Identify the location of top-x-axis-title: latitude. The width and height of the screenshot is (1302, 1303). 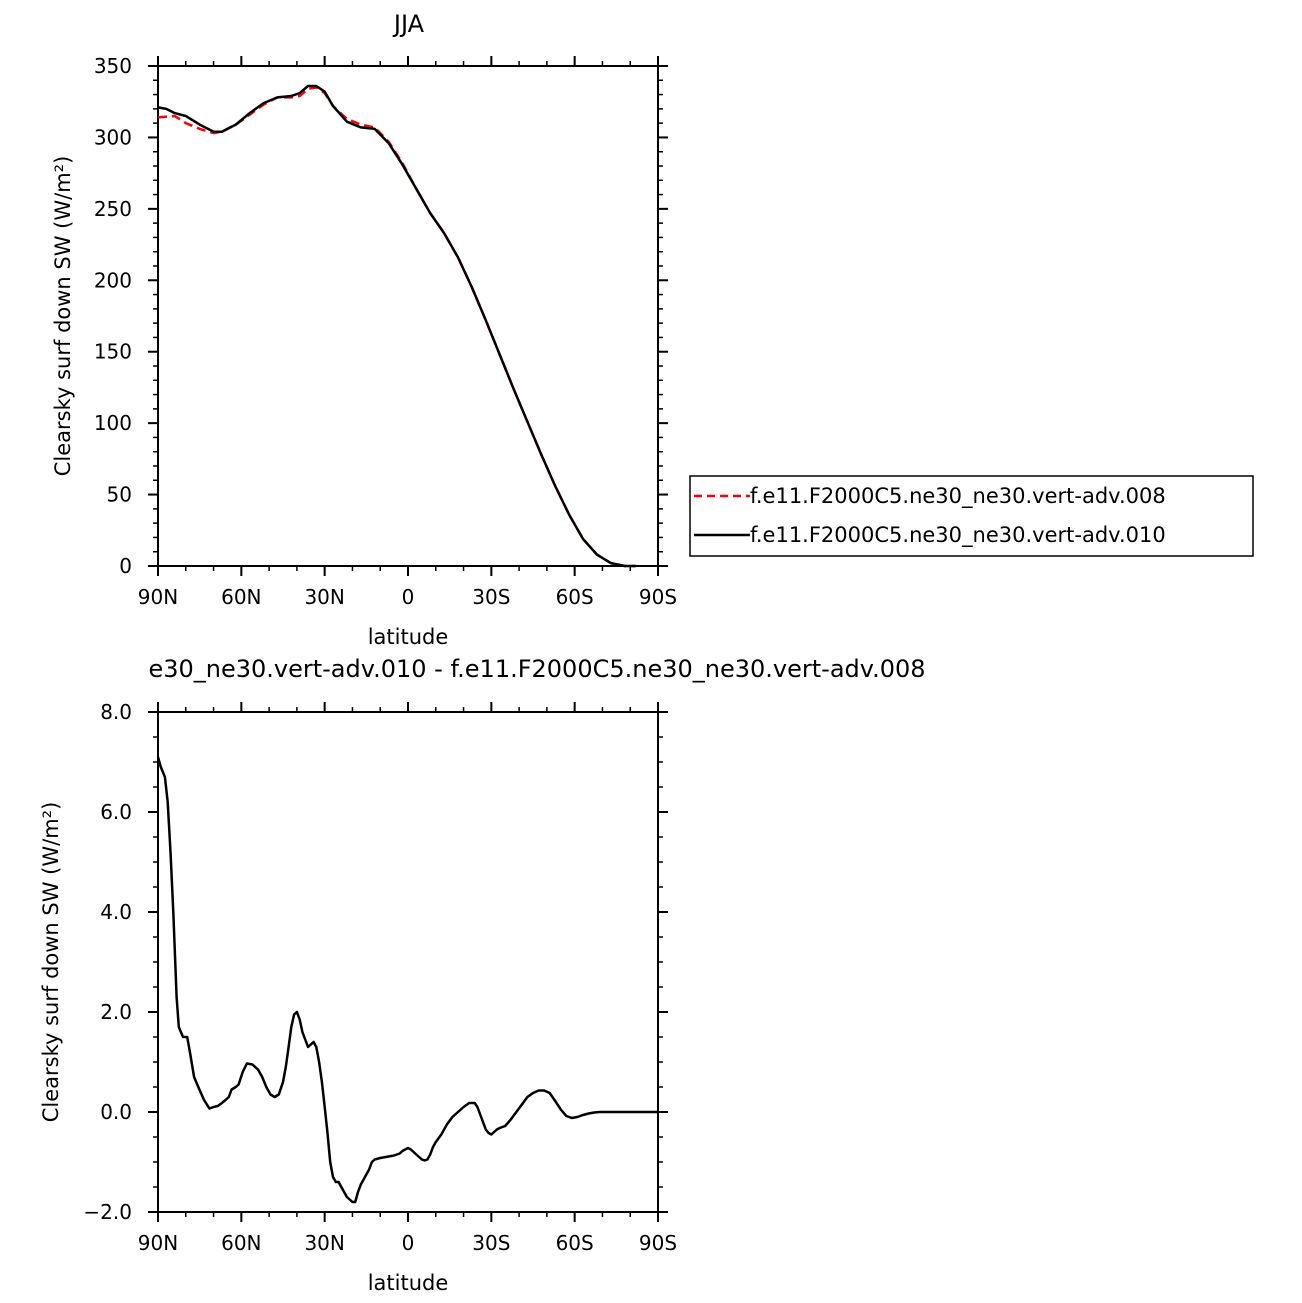
(408, 637).